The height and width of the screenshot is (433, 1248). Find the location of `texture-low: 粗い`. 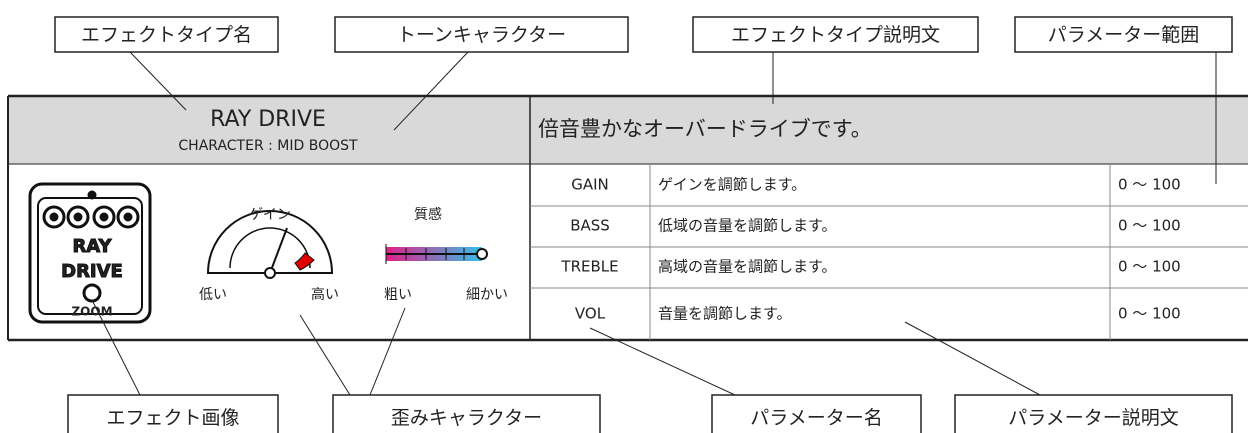

texture-low: 粗い is located at coordinates (398, 295).